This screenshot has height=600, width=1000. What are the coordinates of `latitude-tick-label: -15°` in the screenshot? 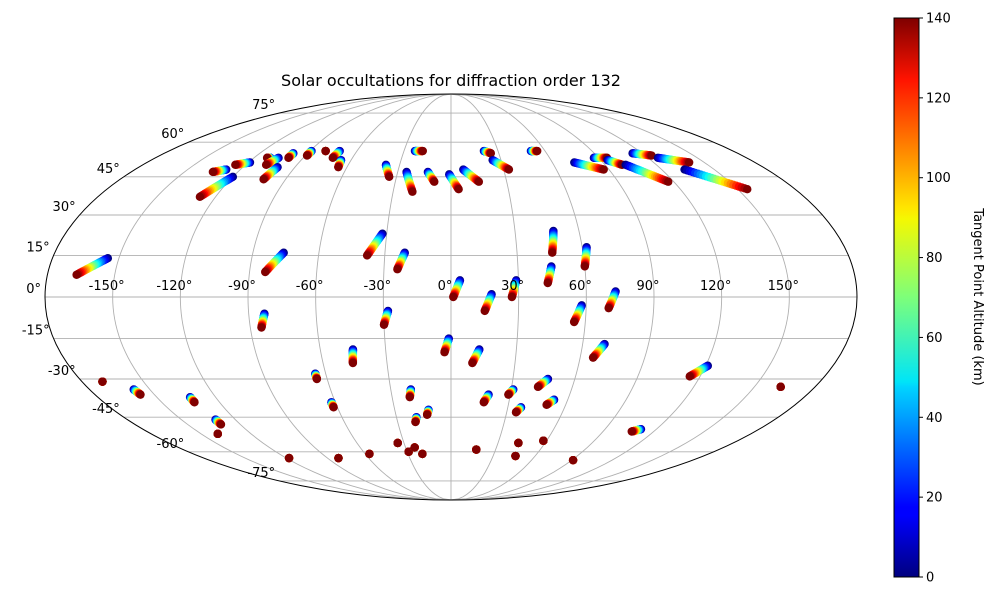 It's located at (36, 331).